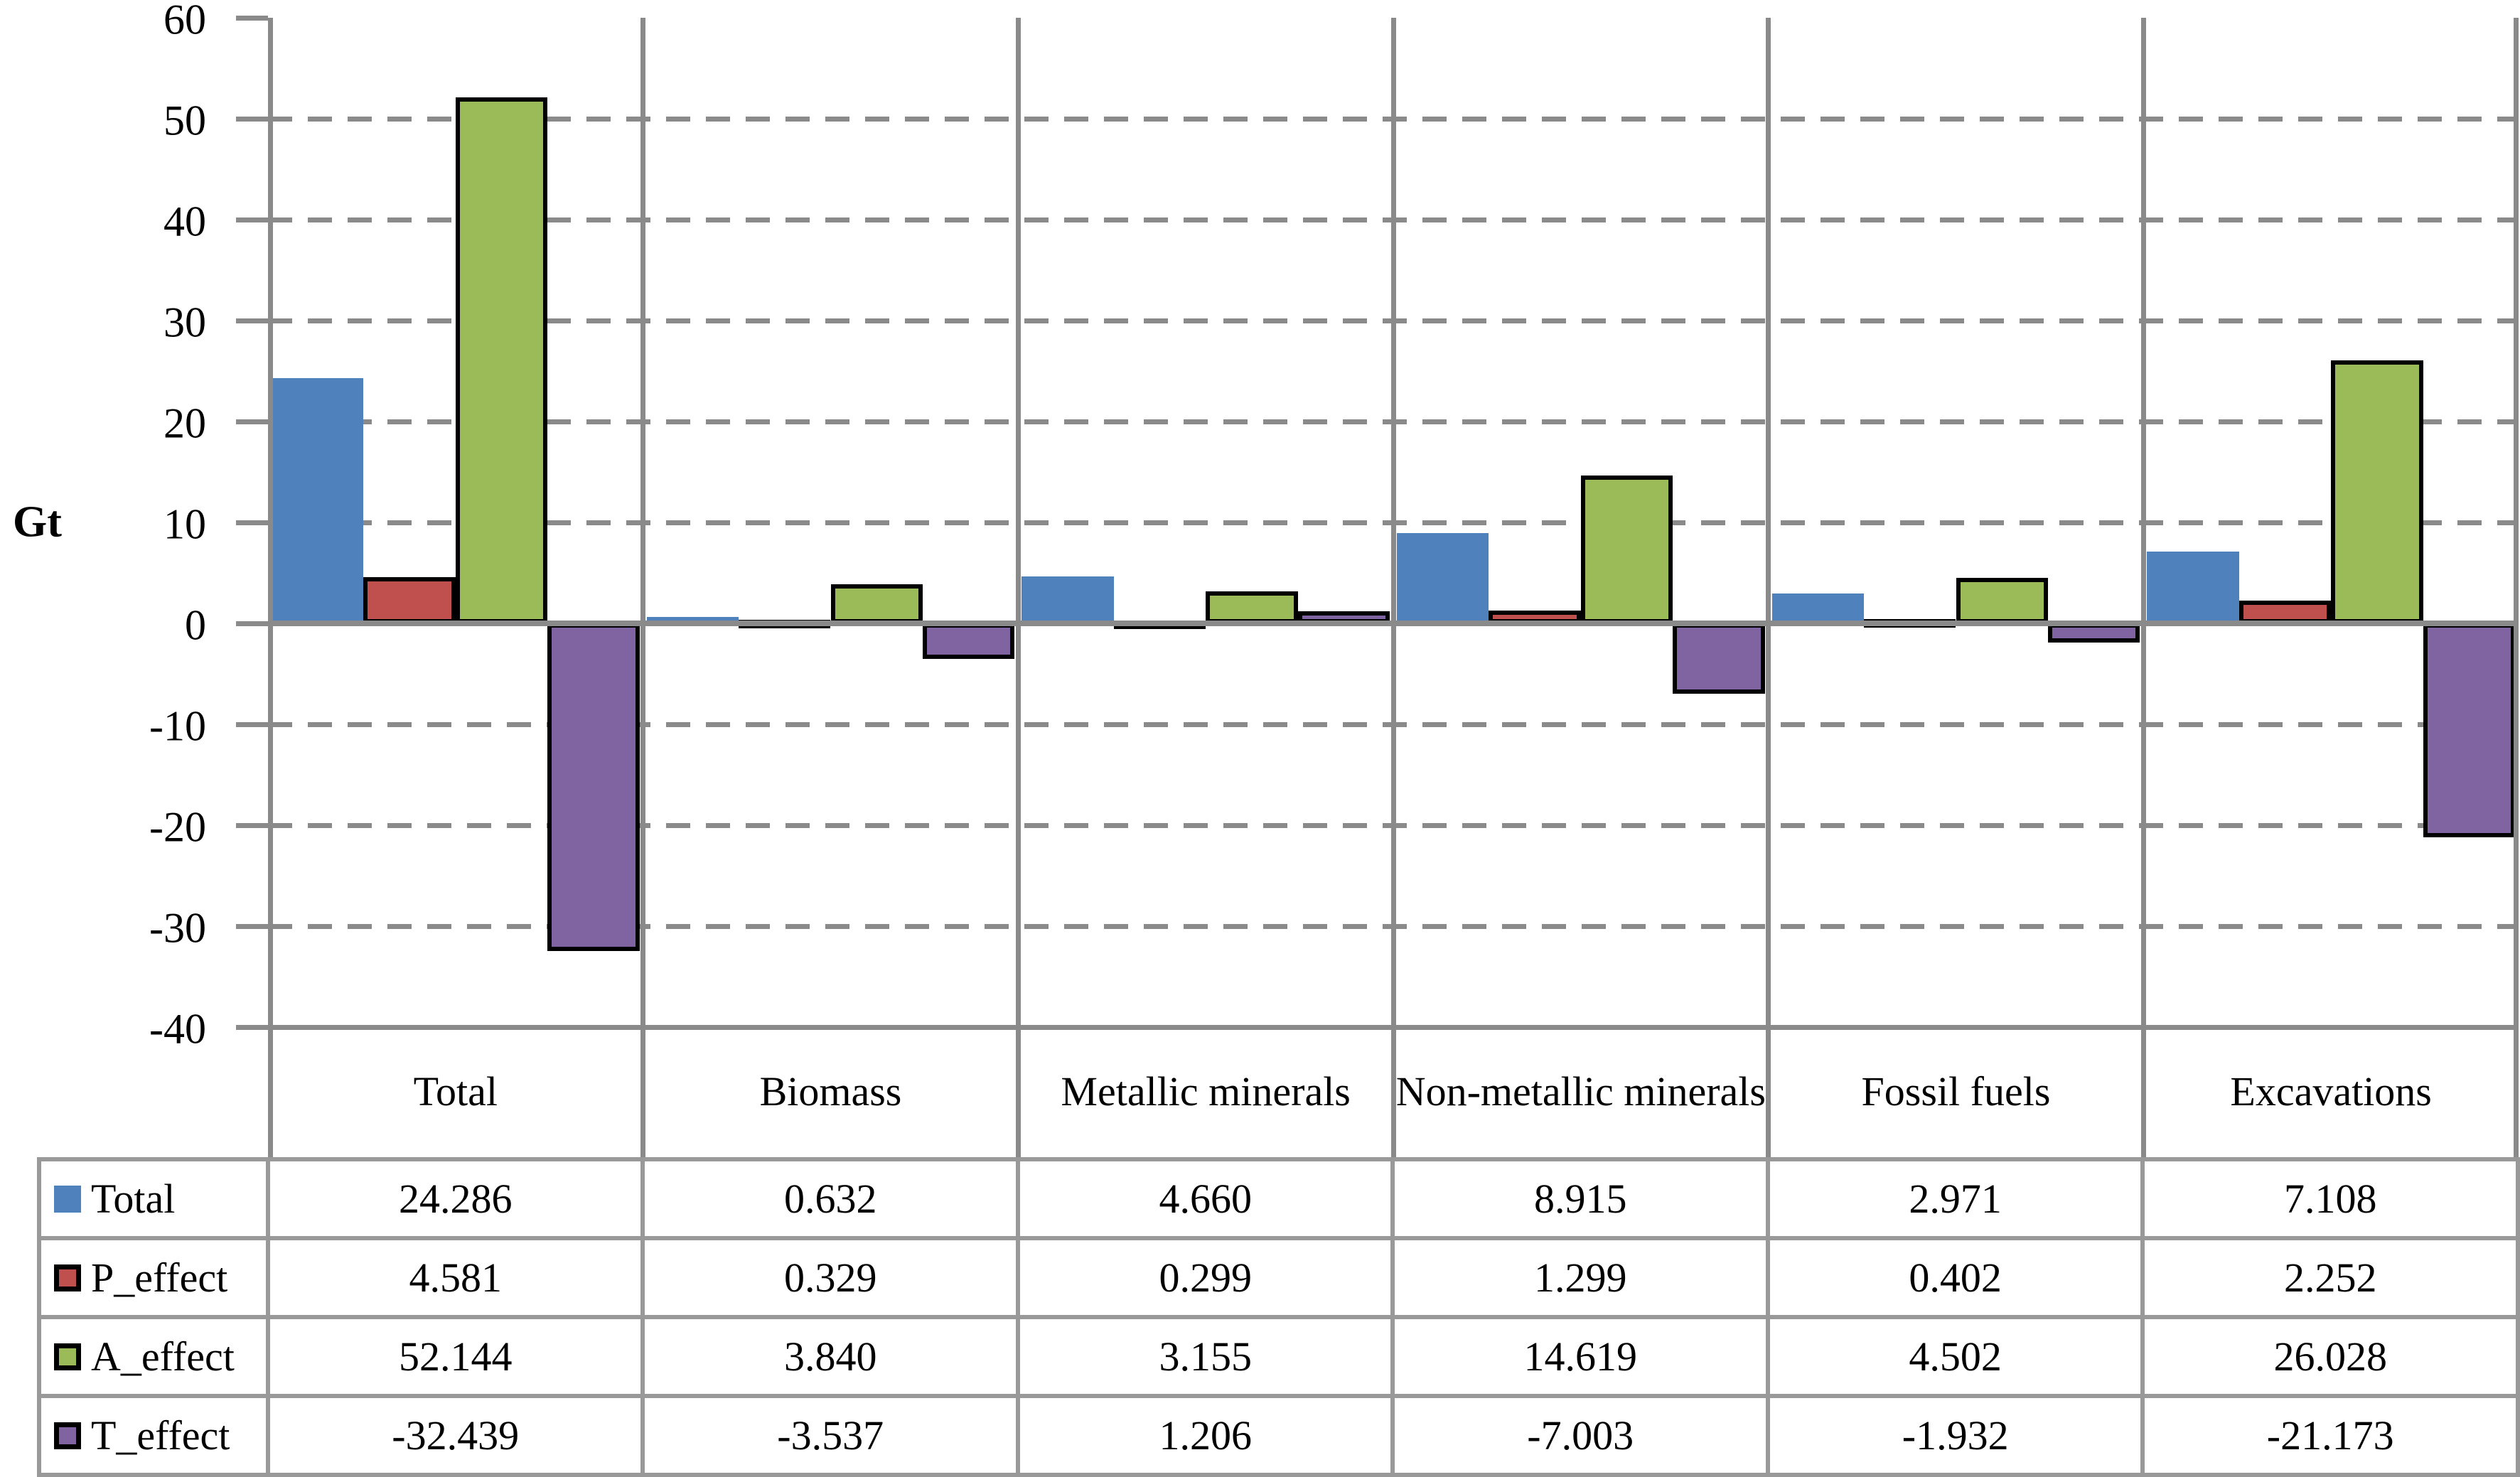 The image size is (2520, 1477). What do you see at coordinates (1955, 1356) in the screenshot?
I see `value-cell-a-effect-fossil-fuels: 4.502` at bounding box center [1955, 1356].